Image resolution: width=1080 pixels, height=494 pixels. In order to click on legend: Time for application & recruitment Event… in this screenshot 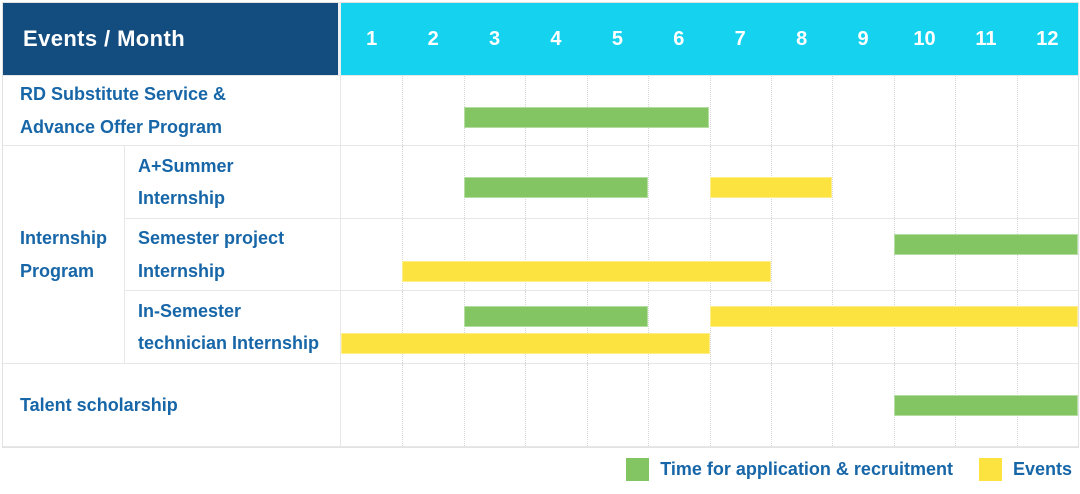, I will do `click(849, 469)`.